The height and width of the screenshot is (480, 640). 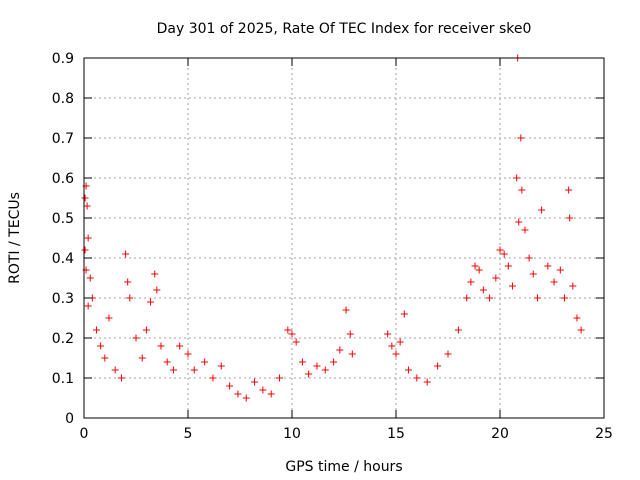 I want to click on y-tick-label: 0.5, so click(x=63, y=219).